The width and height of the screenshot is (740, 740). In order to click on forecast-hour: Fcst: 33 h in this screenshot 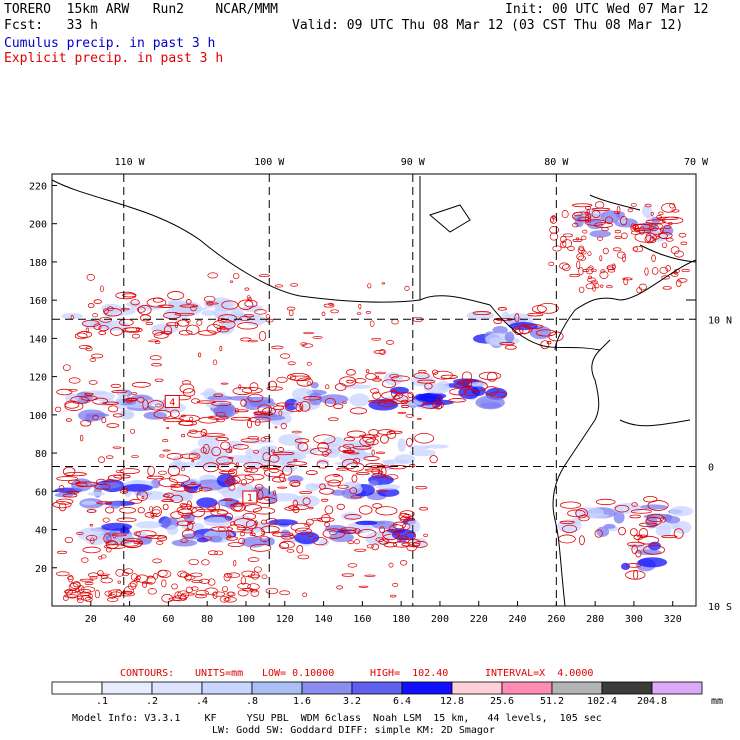, I will do `click(51, 25)`.